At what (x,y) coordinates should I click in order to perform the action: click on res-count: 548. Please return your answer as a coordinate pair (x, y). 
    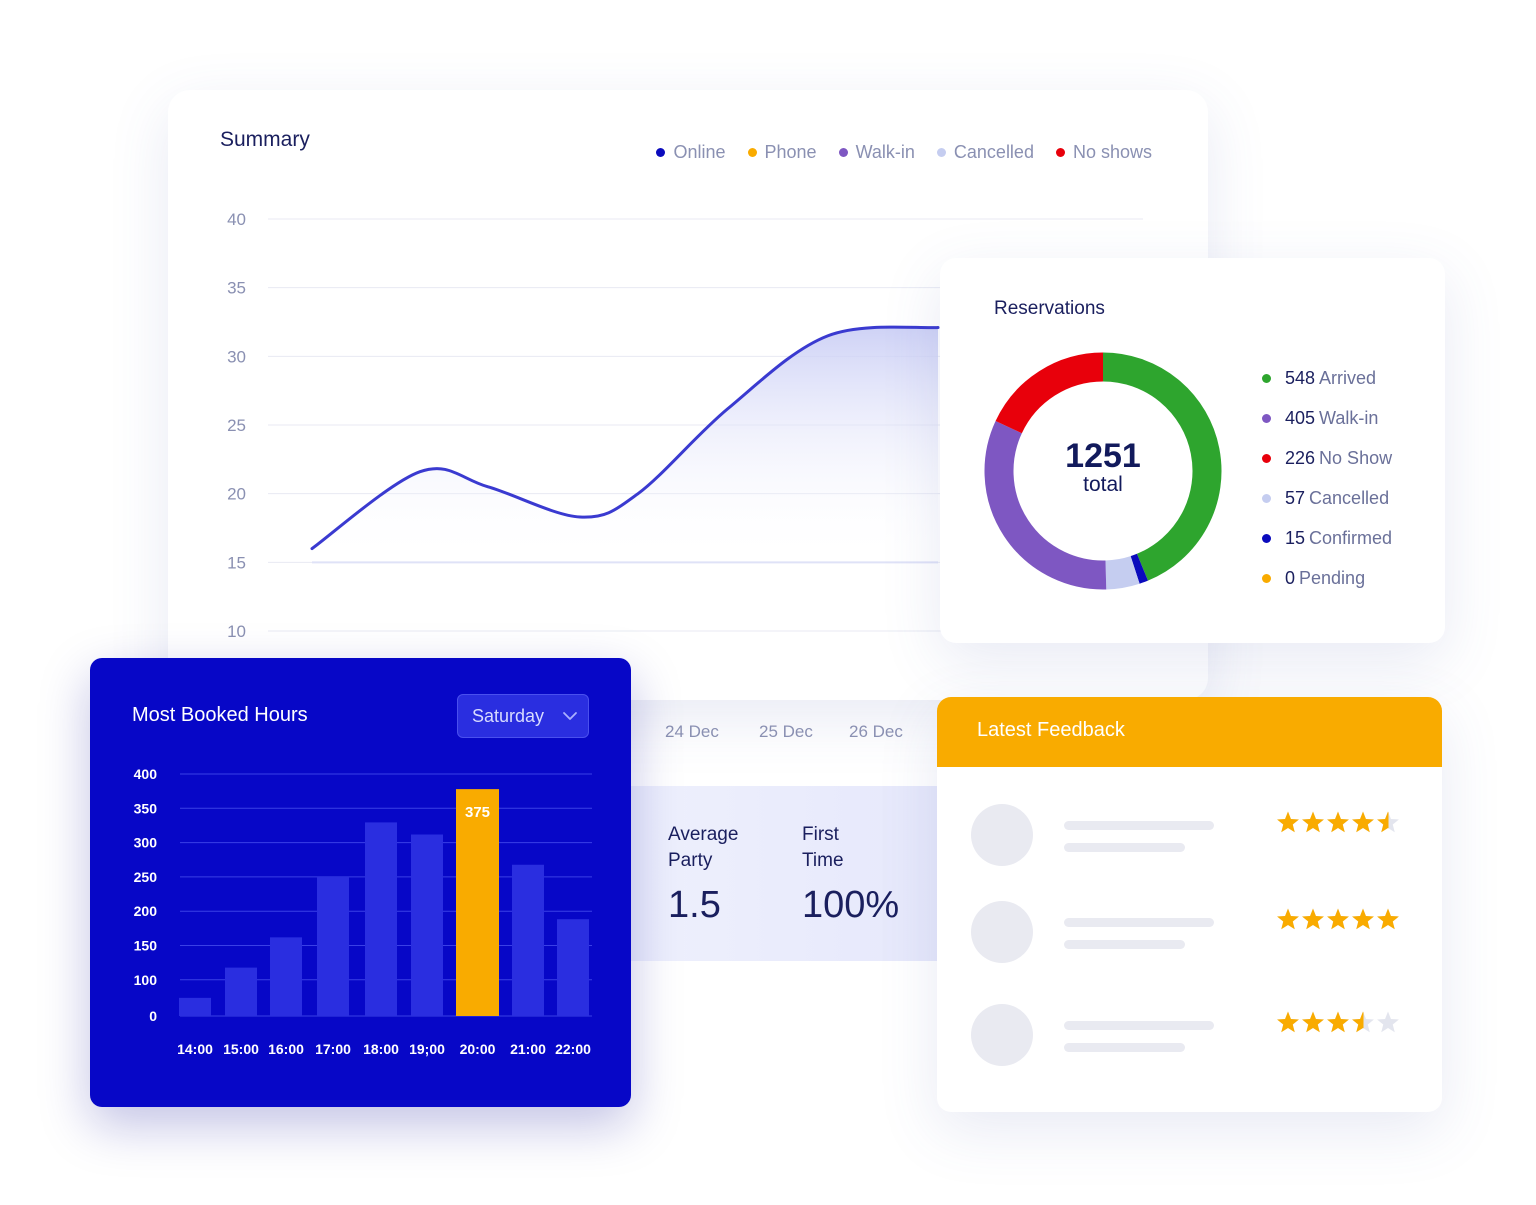
    Looking at the image, I should click on (1300, 377).